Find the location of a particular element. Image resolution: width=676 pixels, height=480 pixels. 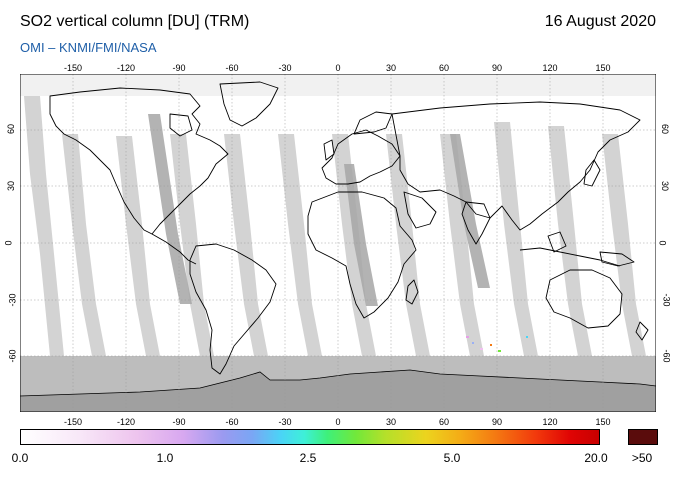

north-america-outline is located at coordinates (139, 161).